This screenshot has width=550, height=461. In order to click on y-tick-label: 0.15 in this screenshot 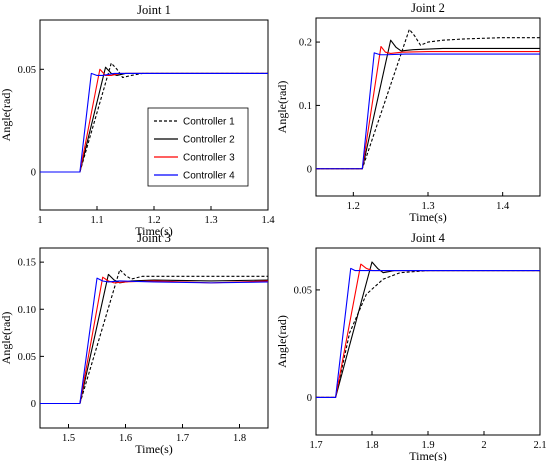, I will do `click(27, 263)`.